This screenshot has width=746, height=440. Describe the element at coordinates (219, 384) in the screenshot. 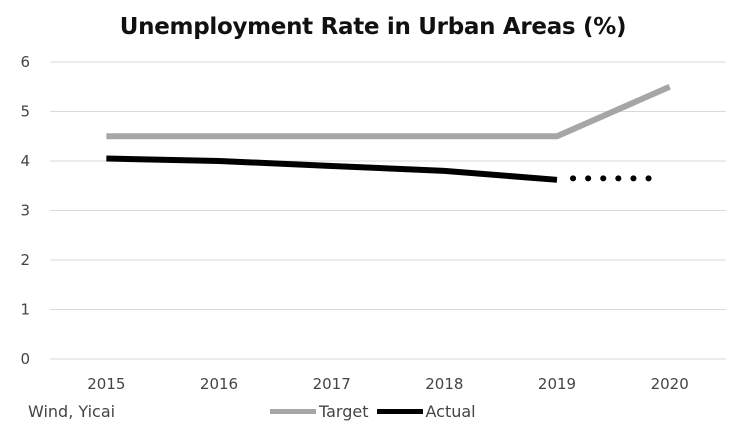

I see `x-tick-label: 2016` at that location.